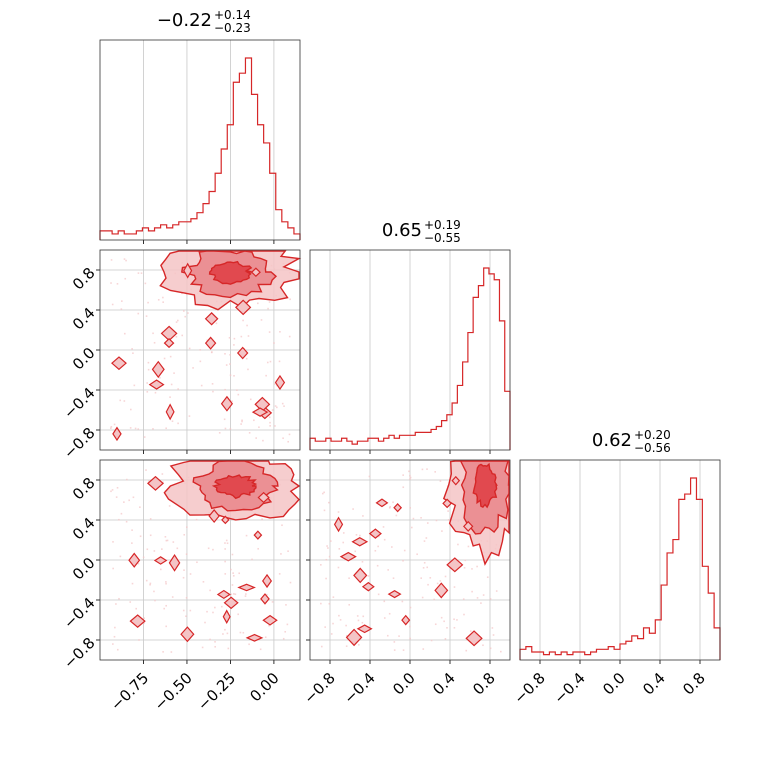 This screenshot has height=760, width=760. Describe the element at coordinates (620, 568) in the screenshot. I see `histogram-step` at that location.